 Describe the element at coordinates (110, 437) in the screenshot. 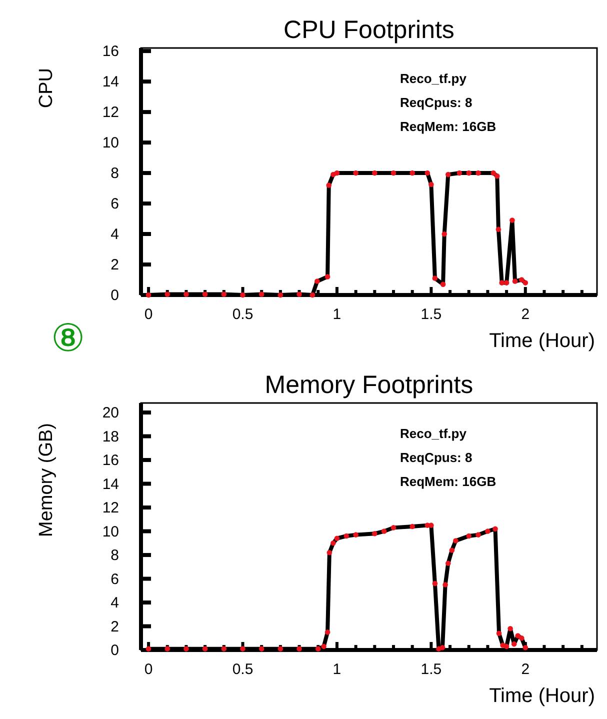

I see `y-tick-label: 18` at that location.